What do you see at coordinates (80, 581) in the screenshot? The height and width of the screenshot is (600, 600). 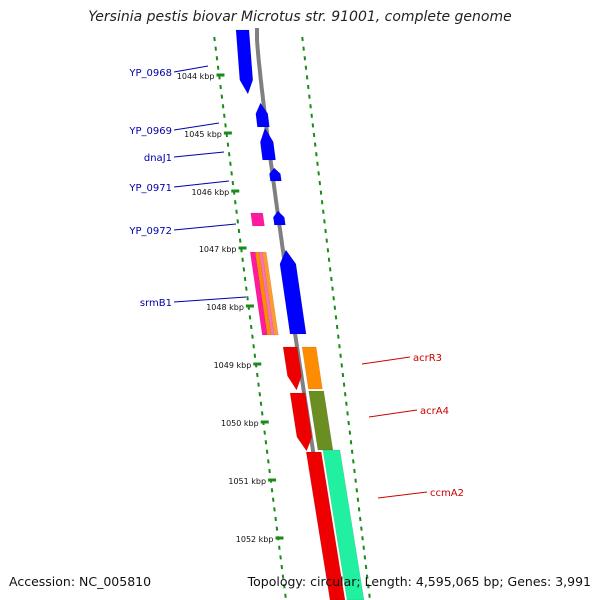 I see `accession-text: Accession: NC_005810` at bounding box center [80, 581].